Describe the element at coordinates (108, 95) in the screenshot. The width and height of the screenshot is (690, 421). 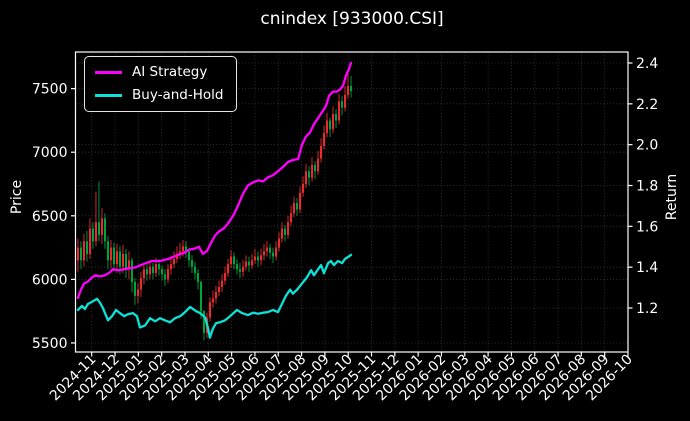
I see `buy-and-hold-line-swatch` at that location.